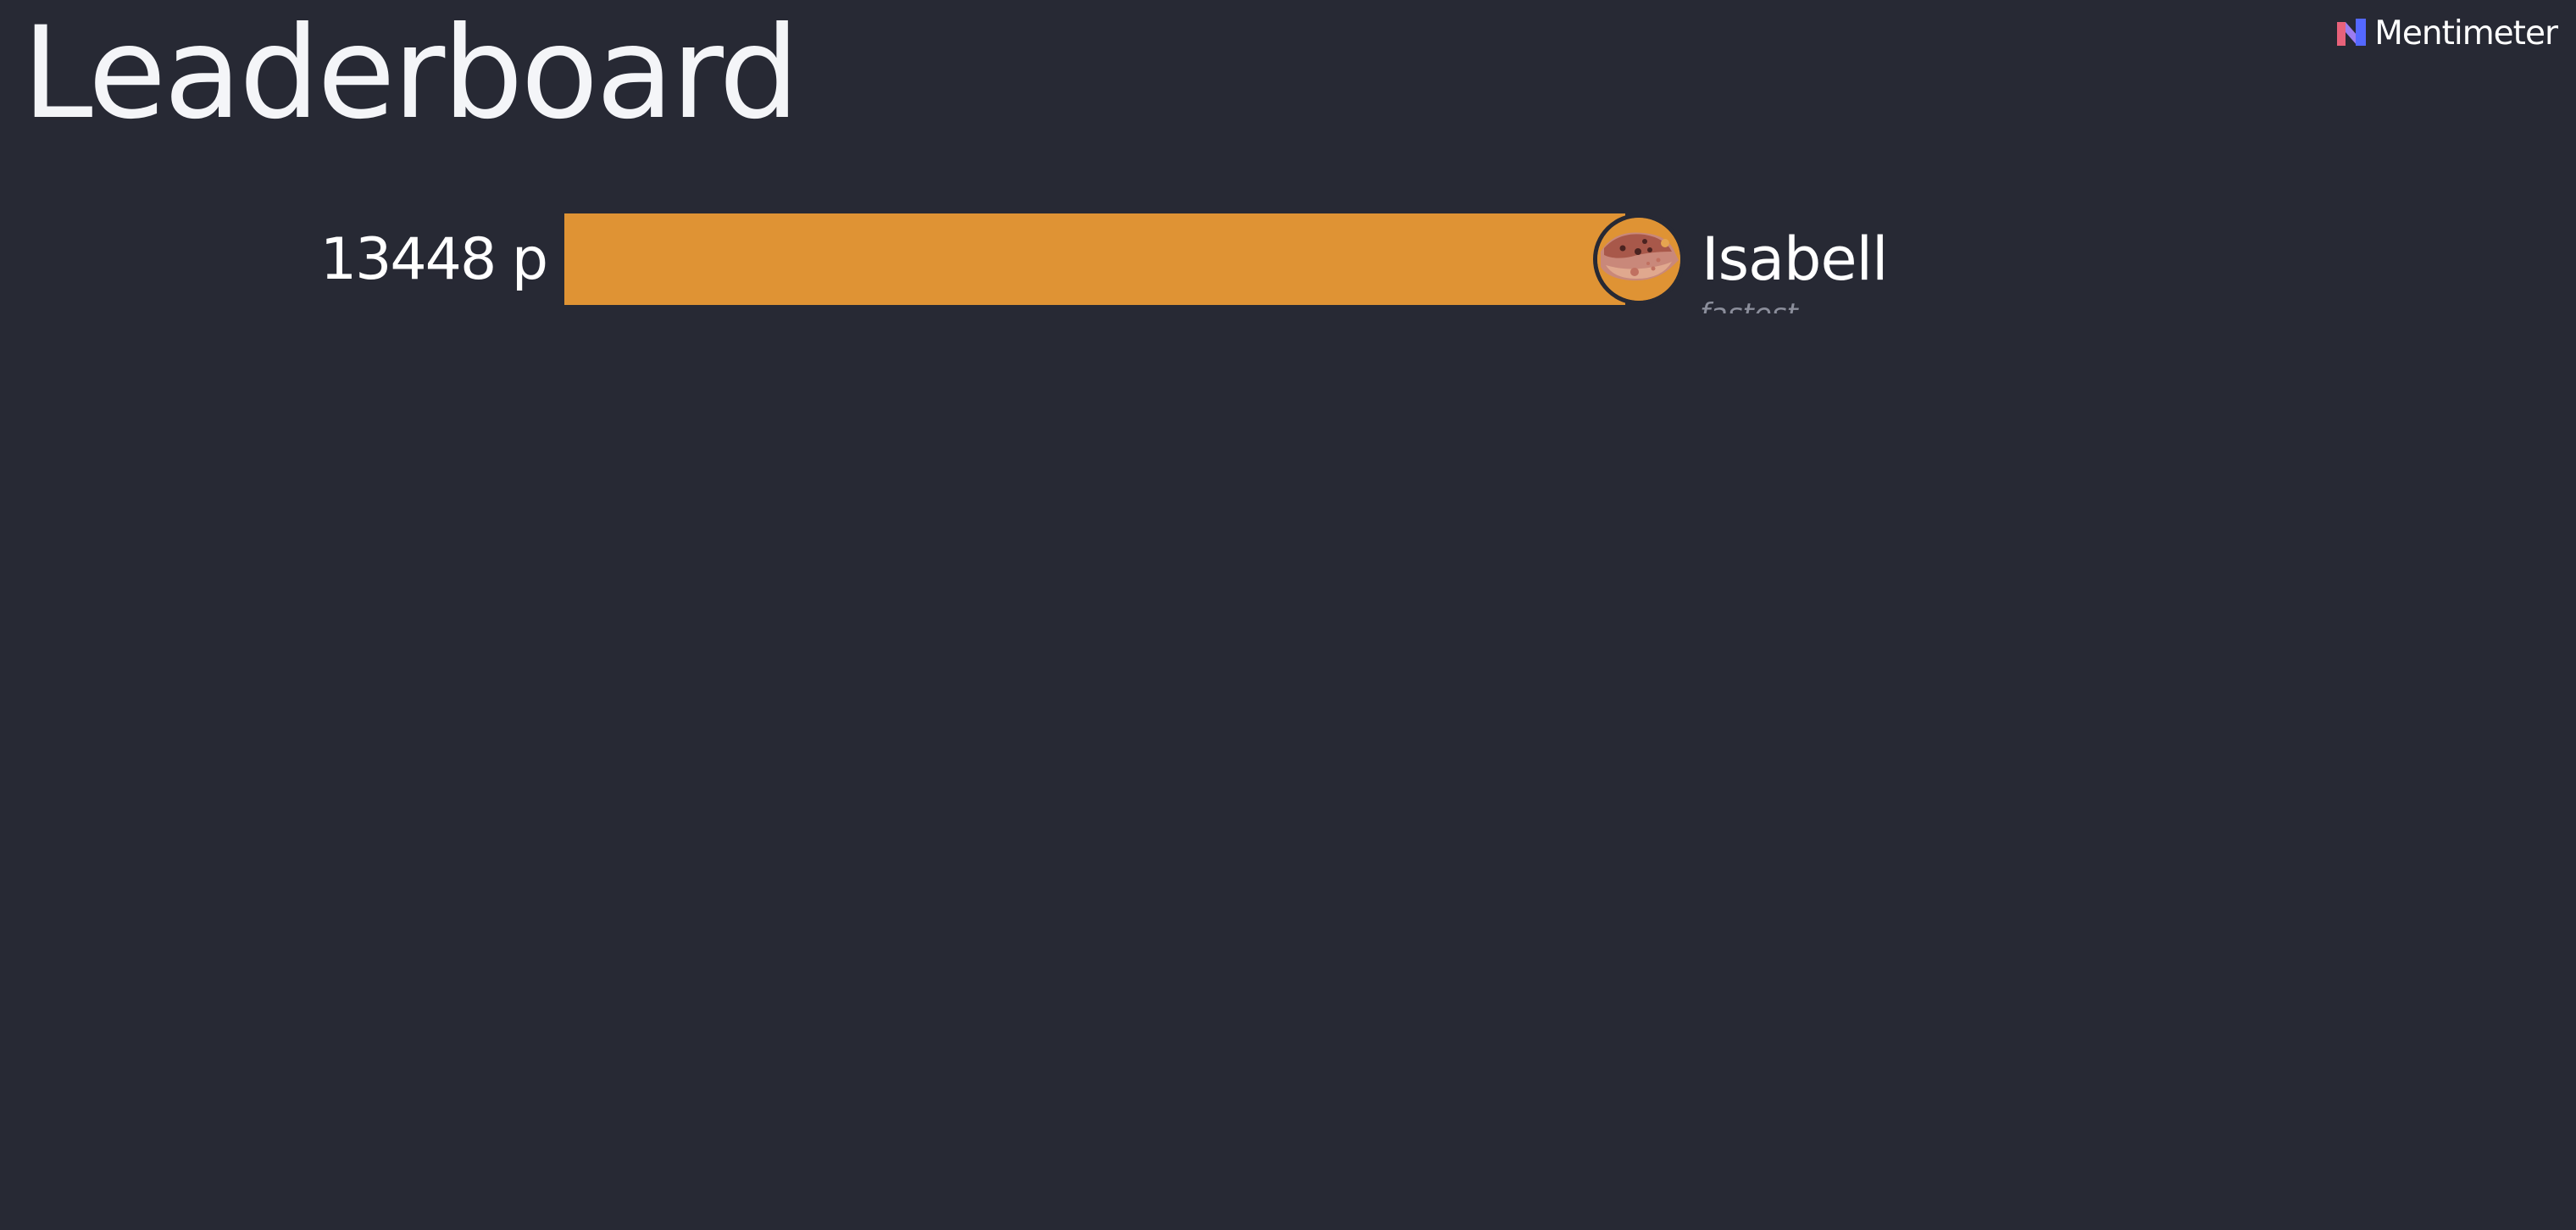  What do you see at coordinates (410, 73) in the screenshot?
I see `page-title: Leaderboard` at bounding box center [410, 73].